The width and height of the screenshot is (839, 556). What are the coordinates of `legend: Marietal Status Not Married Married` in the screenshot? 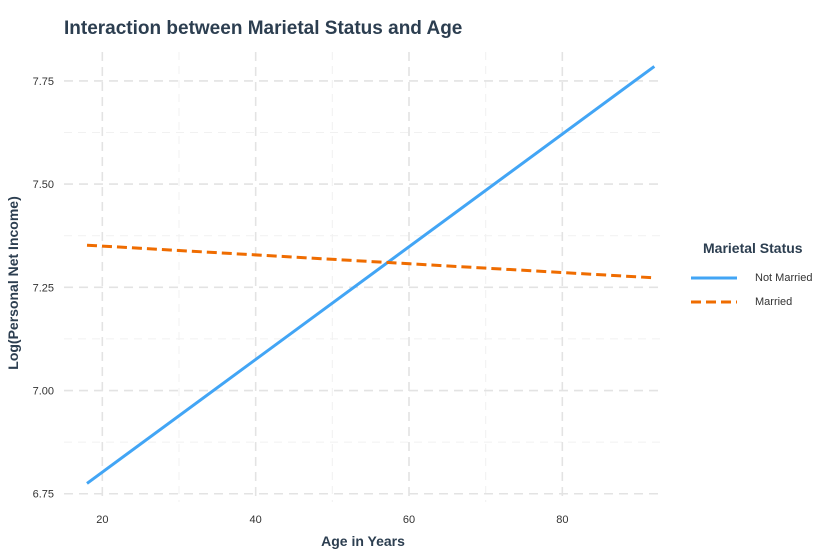 It's located at (758, 277).